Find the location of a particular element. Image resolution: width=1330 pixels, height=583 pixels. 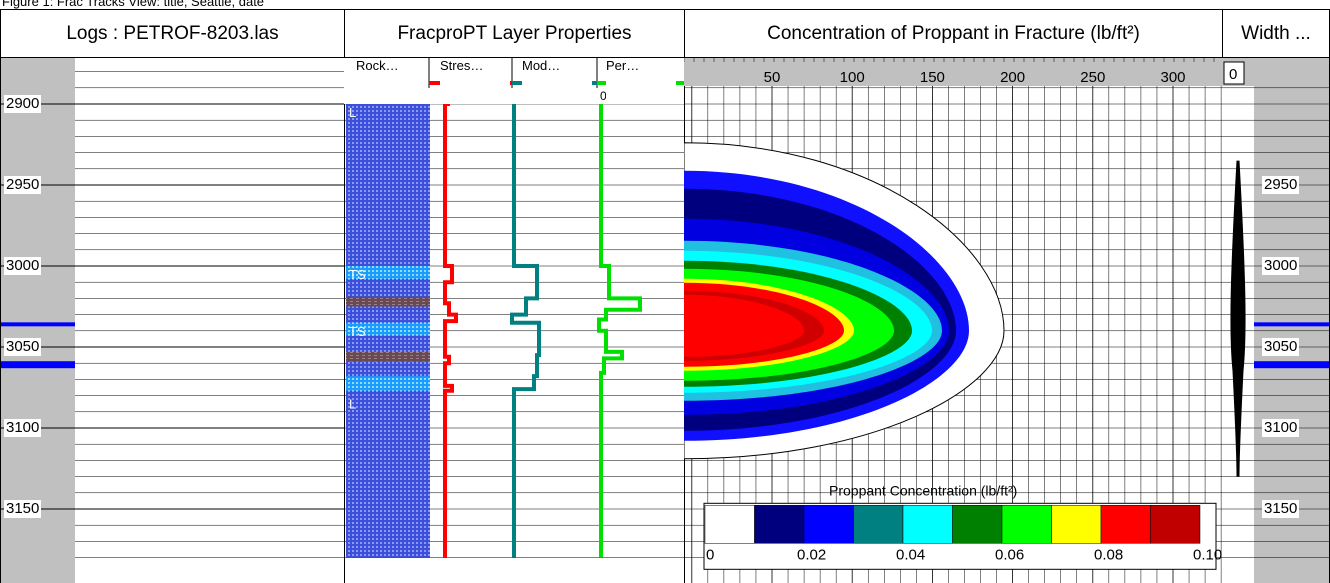

legend-tick-label: 0.10 is located at coordinates (1207, 554).